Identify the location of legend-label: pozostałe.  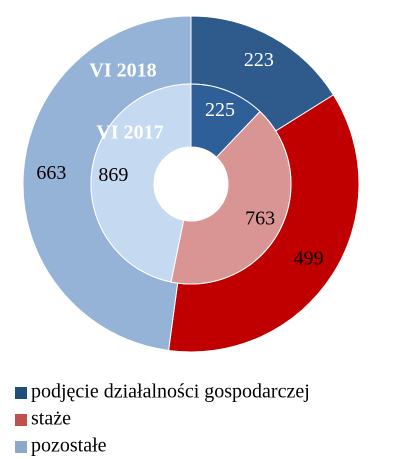
(69, 446).